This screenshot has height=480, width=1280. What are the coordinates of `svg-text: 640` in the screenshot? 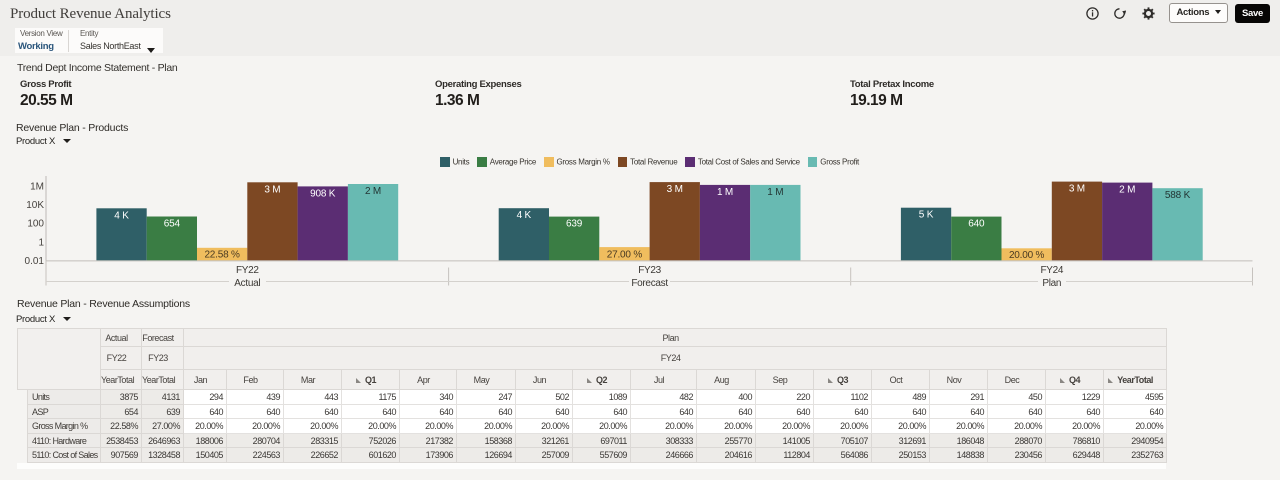 It's located at (976, 224).